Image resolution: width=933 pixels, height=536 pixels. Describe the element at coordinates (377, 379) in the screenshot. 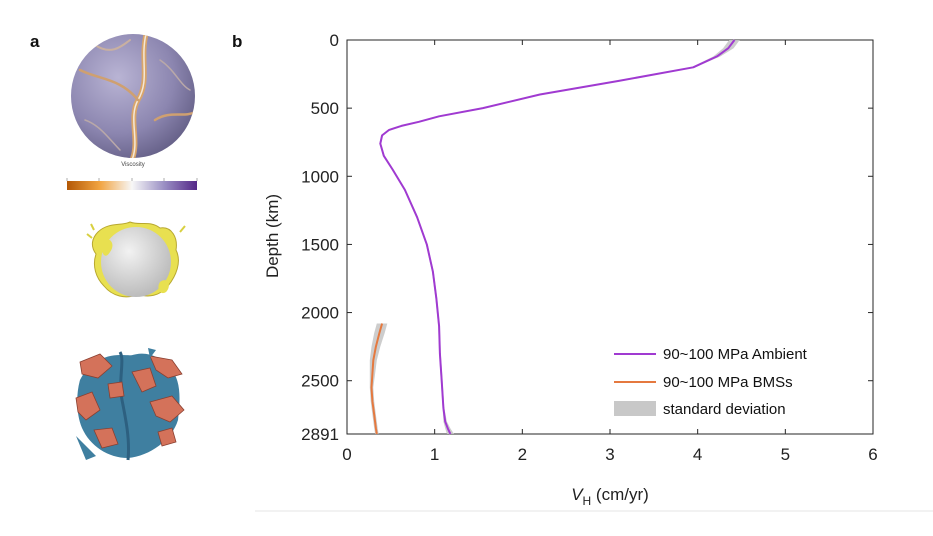

I see `series-line-bmss` at that location.